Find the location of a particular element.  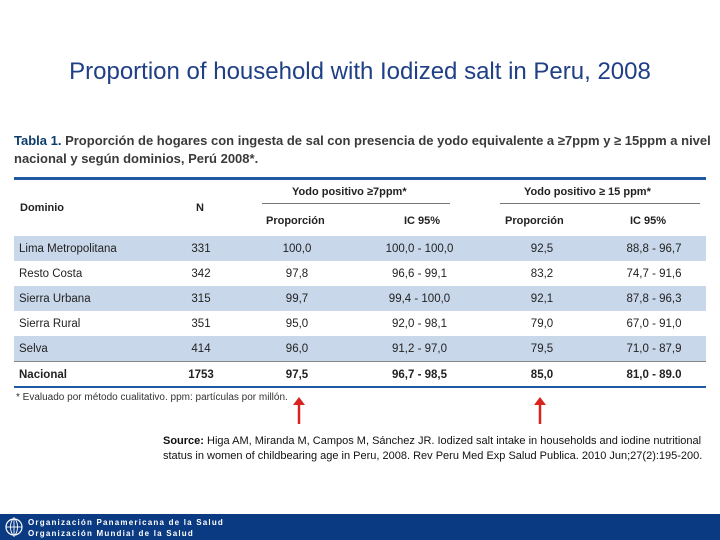

cell-ic95-7ppm: 91,2 - 97,0 is located at coordinates (419, 349).